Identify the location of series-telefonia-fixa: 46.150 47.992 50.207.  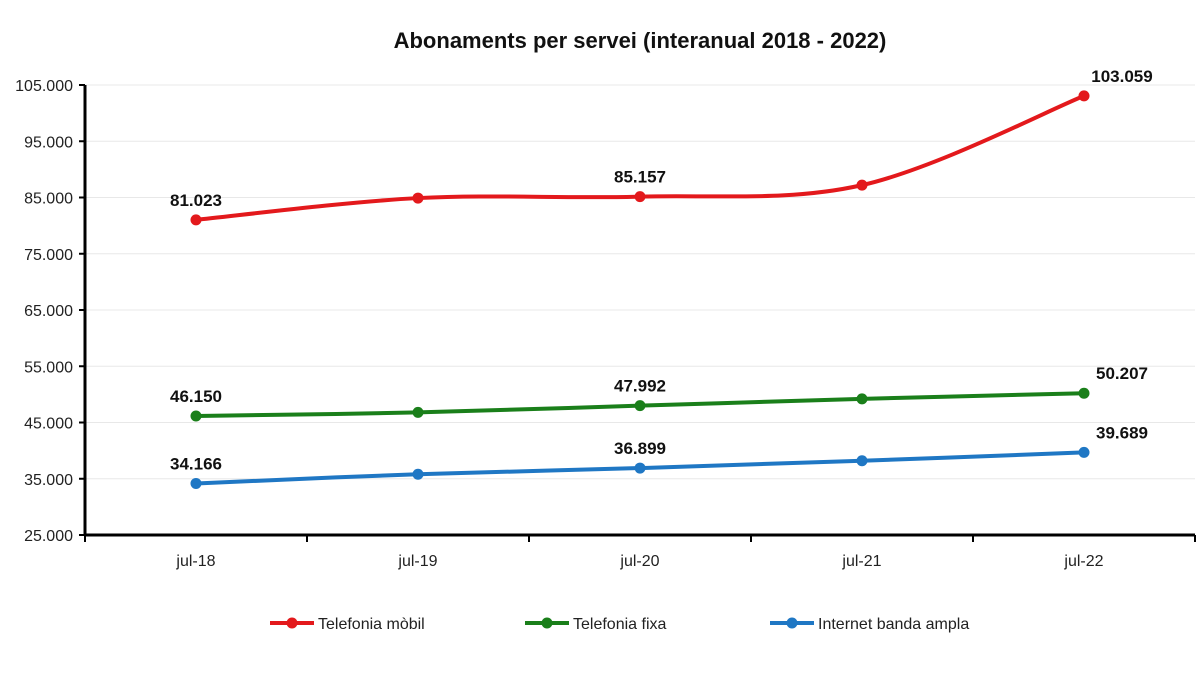
(659, 393).